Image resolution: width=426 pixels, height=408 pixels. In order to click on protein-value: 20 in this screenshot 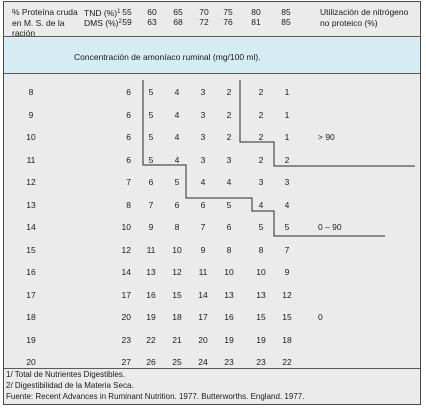, I will do `click(31, 362)`.